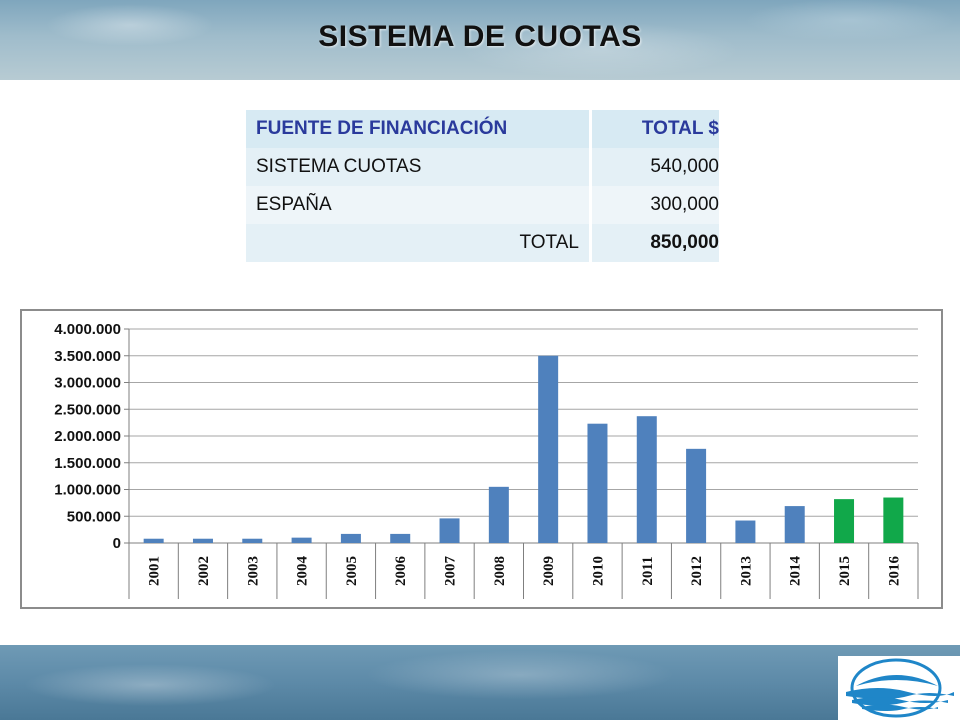 Image resolution: width=960 pixels, height=725 pixels. Describe the element at coordinates (451, 571) in the screenshot. I see `x-tick-label: 2007` at that location.